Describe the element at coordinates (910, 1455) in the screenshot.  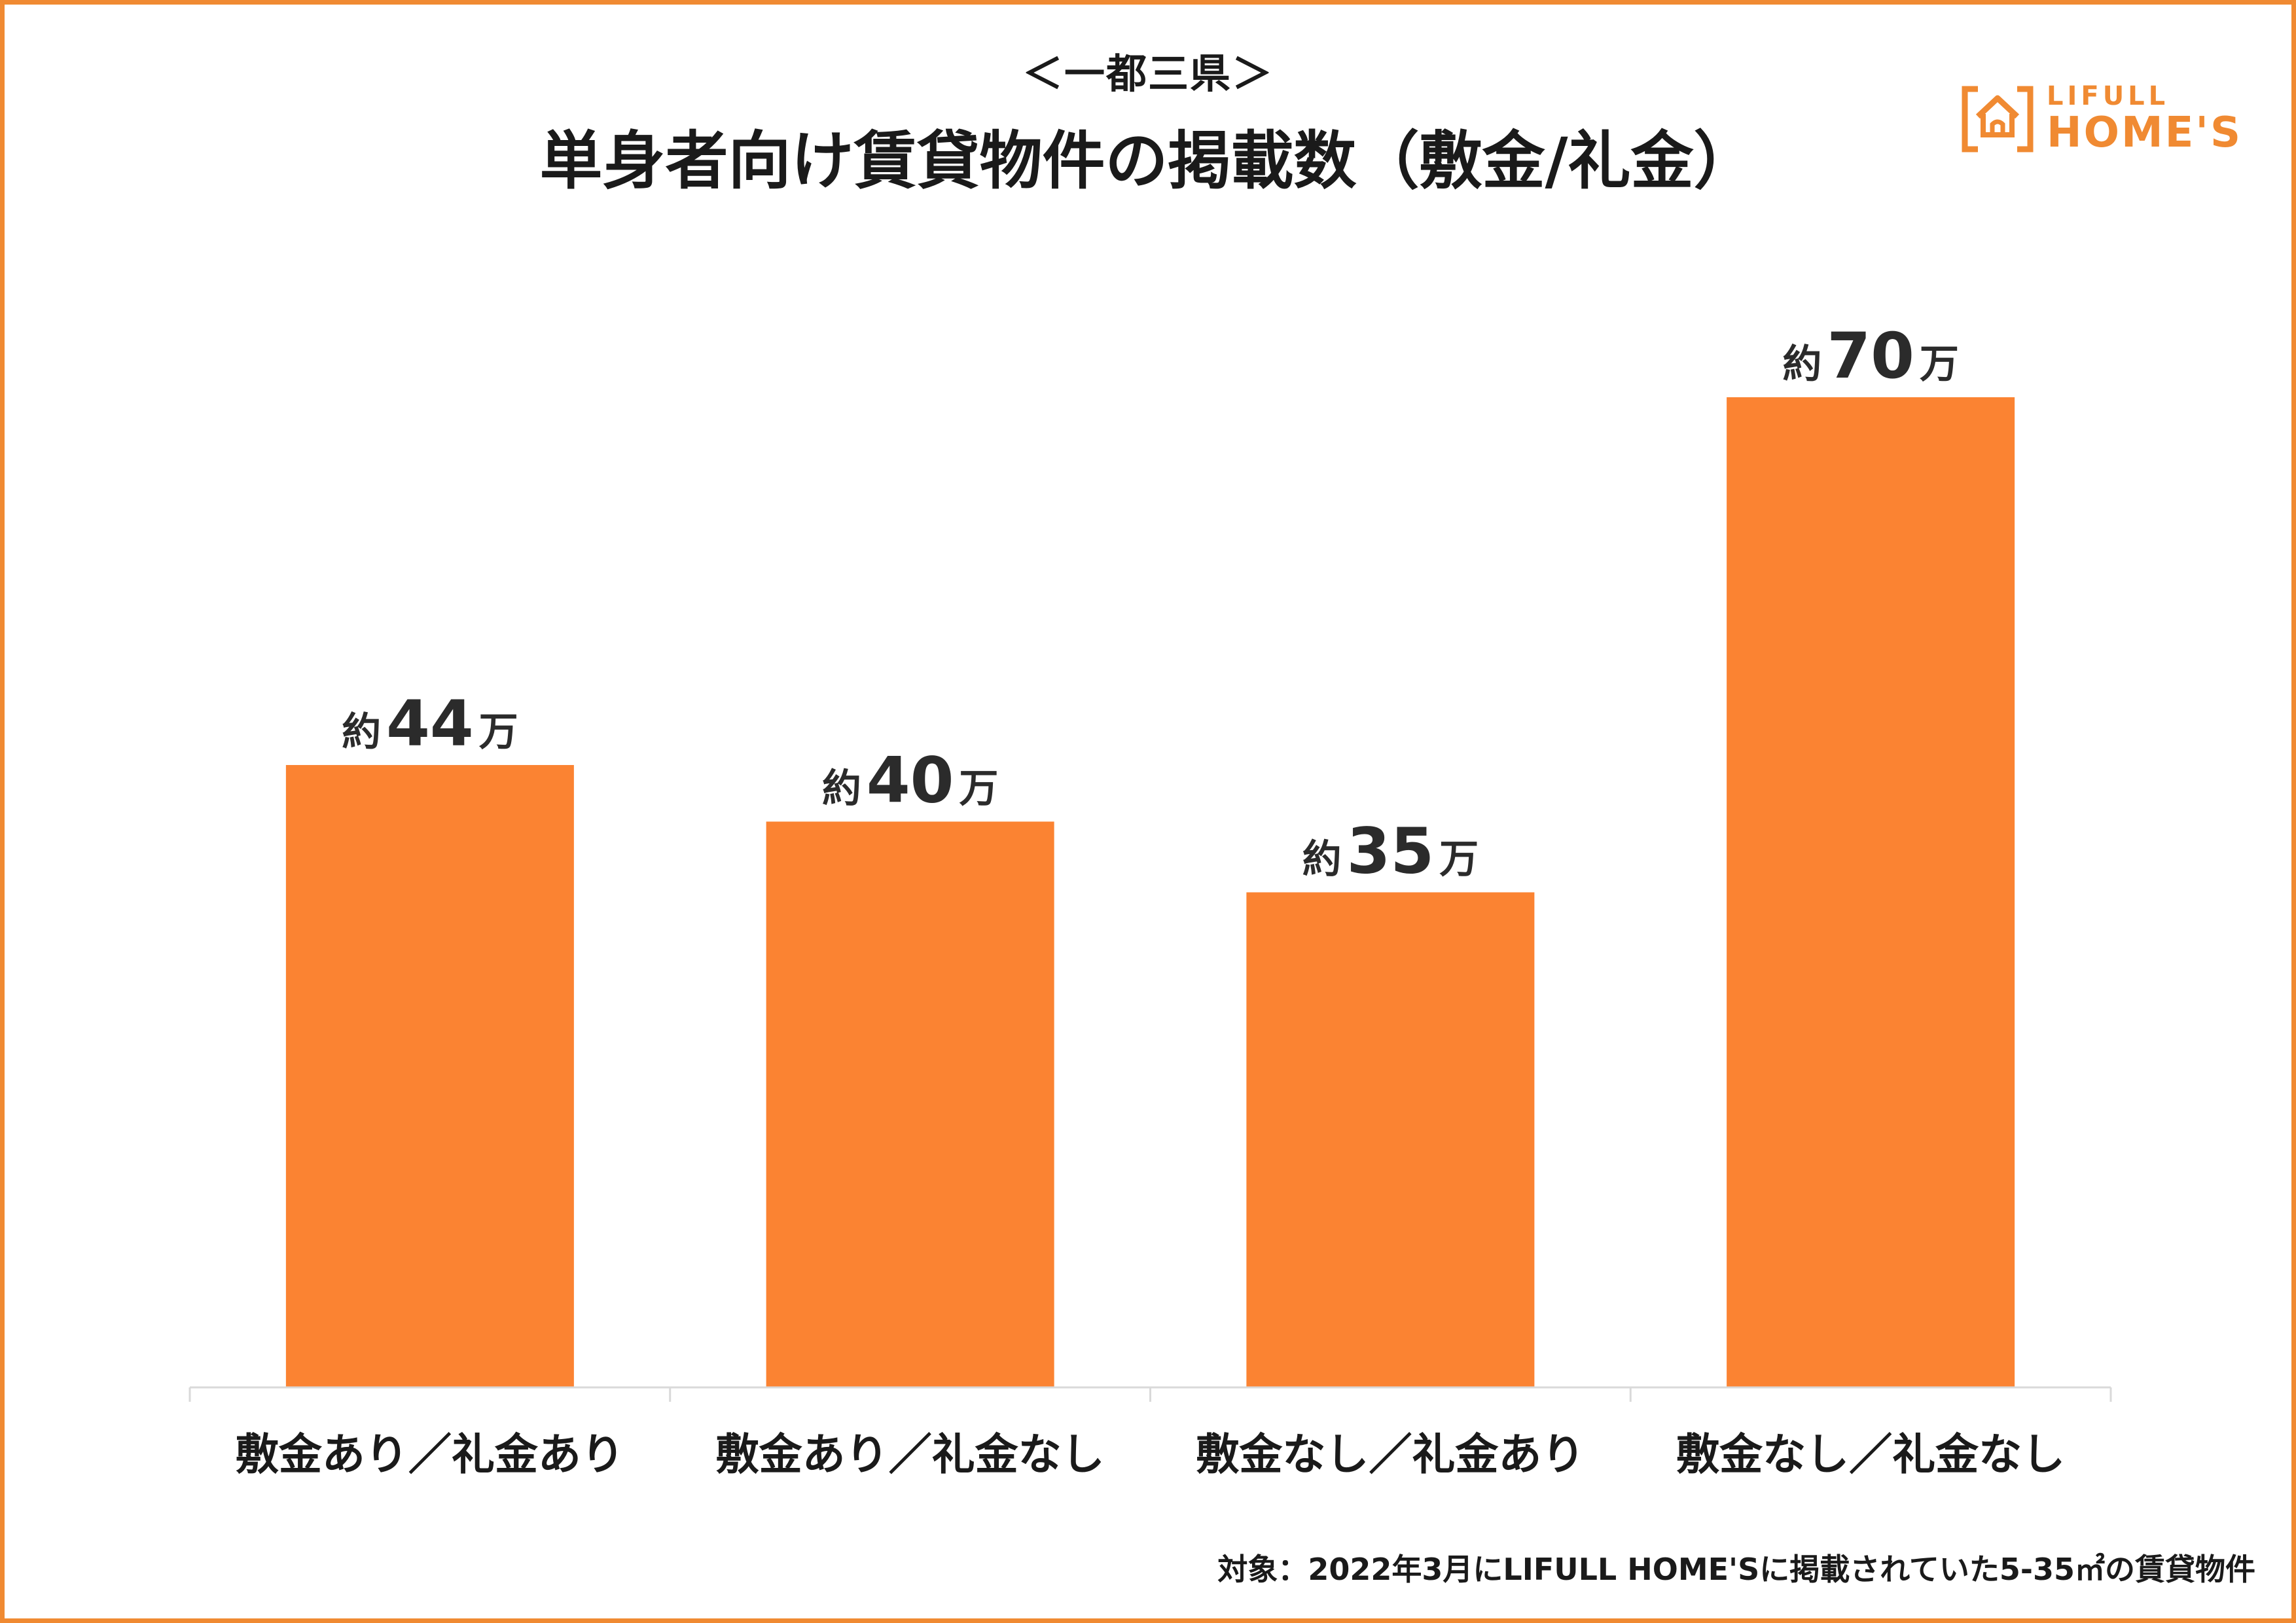
I see `category-label-2: 敷金あり／礼金なし` at that location.